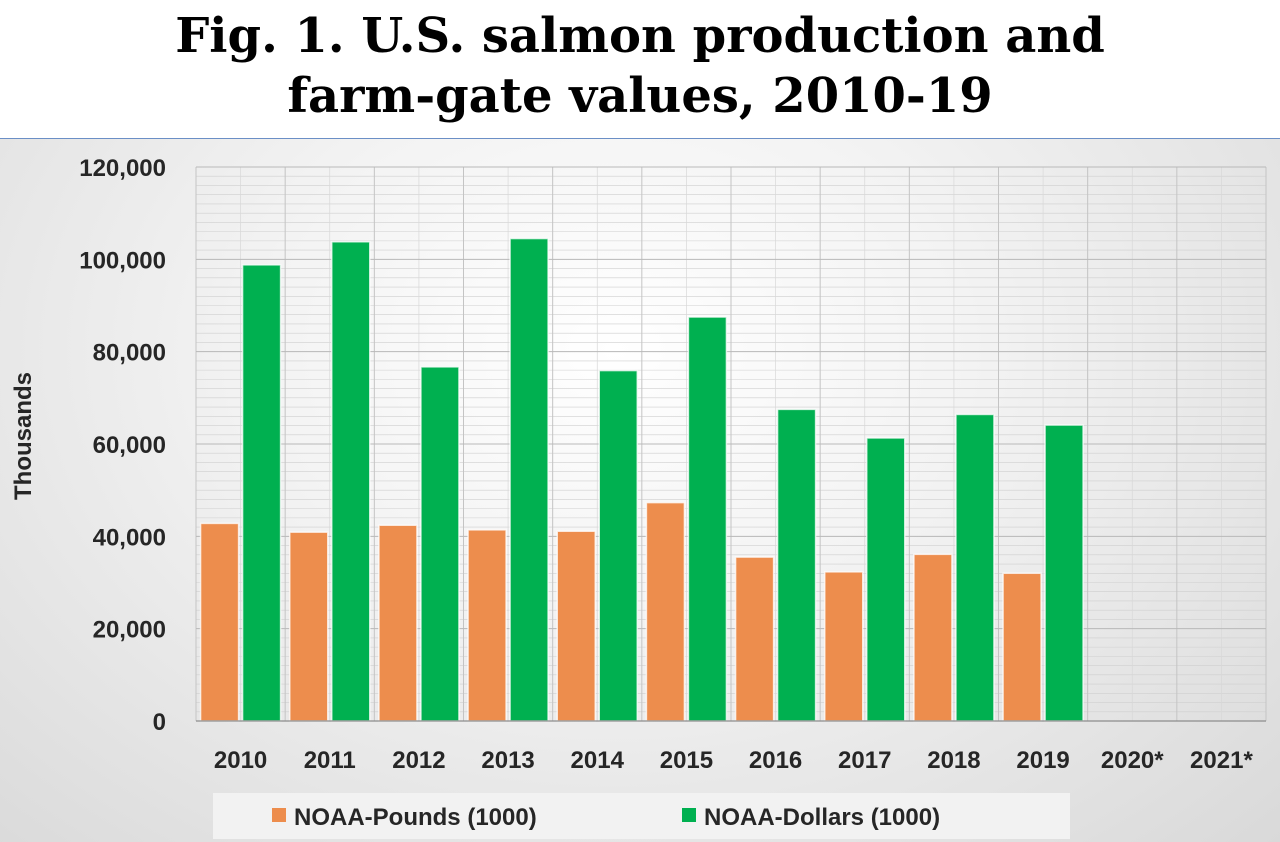 The image size is (1280, 842). What do you see at coordinates (330, 760) in the screenshot?
I see `x-tick-label: 2011` at bounding box center [330, 760].